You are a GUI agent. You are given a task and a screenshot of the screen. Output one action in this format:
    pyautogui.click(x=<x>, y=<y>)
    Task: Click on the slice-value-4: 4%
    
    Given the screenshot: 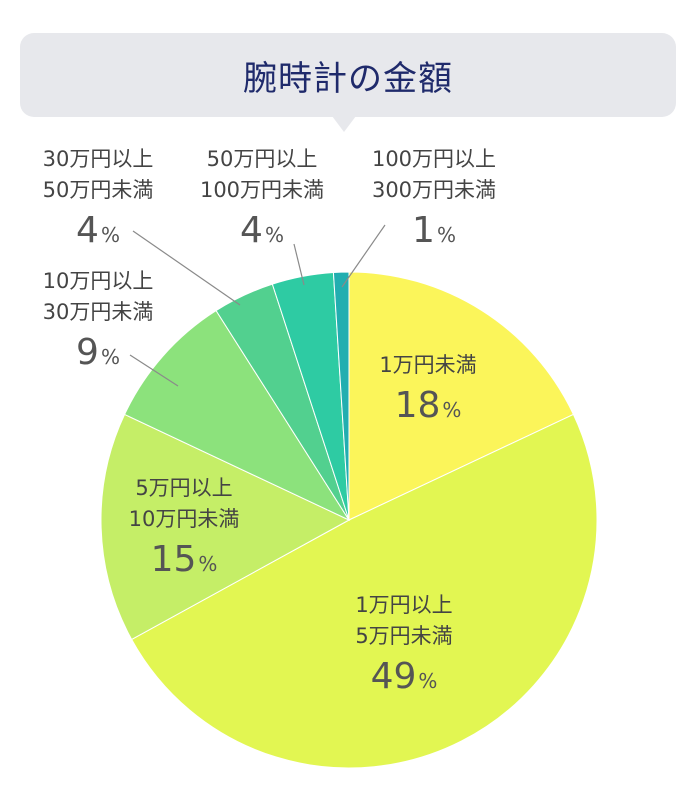 What is the action you would take?
    pyautogui.click(x=98, y=230)
    